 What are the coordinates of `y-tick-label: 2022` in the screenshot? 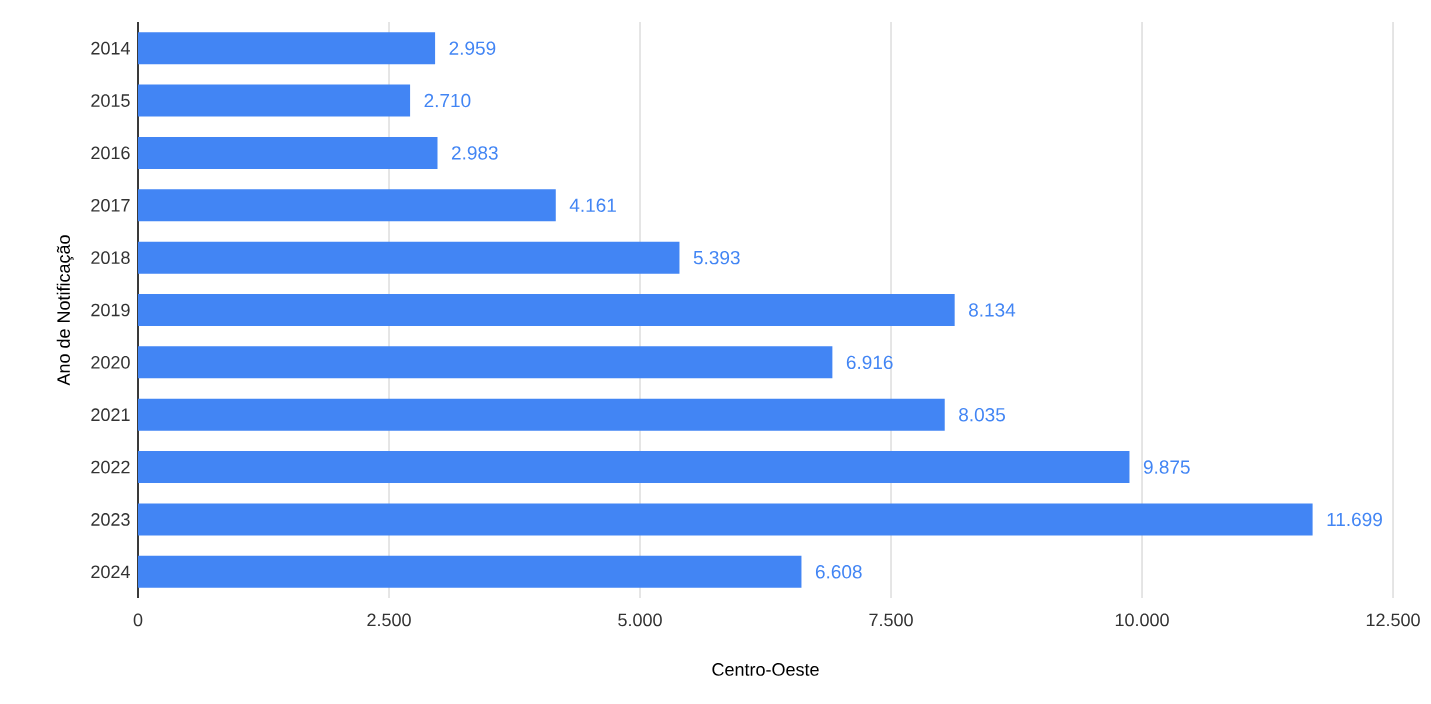 It's located at (110, 467).